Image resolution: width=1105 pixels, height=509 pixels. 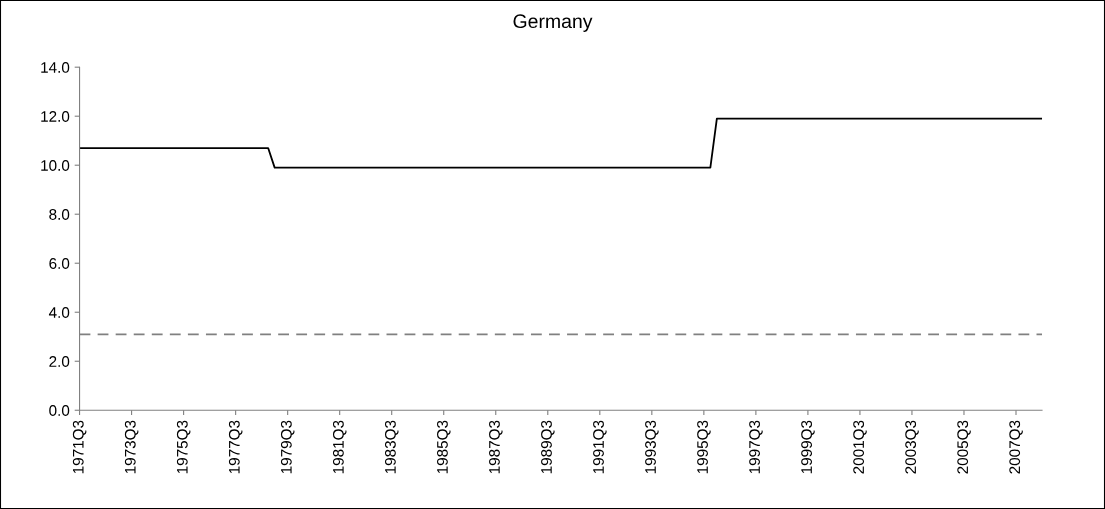 I want to click on x-tick-label: 1995Q3, so click(x=704, y=447).